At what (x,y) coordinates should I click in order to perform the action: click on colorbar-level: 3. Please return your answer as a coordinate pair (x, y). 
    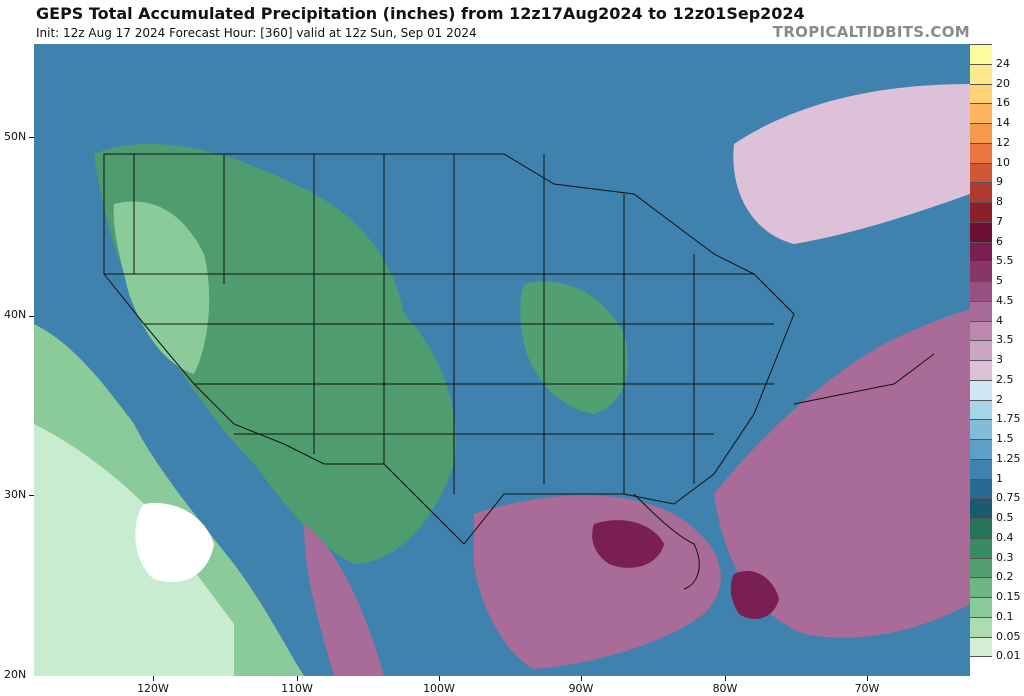
    Looking at the image, I should click on (997, 353).